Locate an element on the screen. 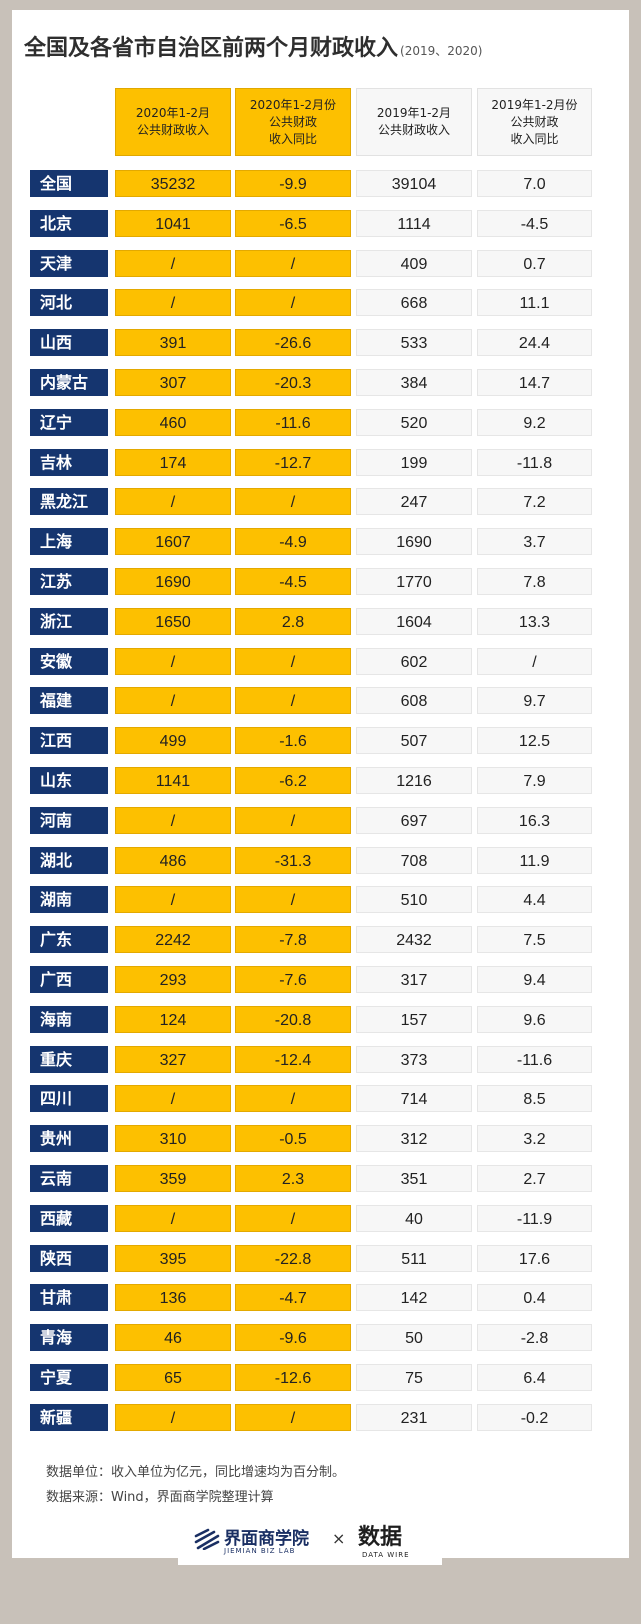 The height and width of the screenshot is (1624, 641). region-label: 吉林 is located at coordinates (69, 462).